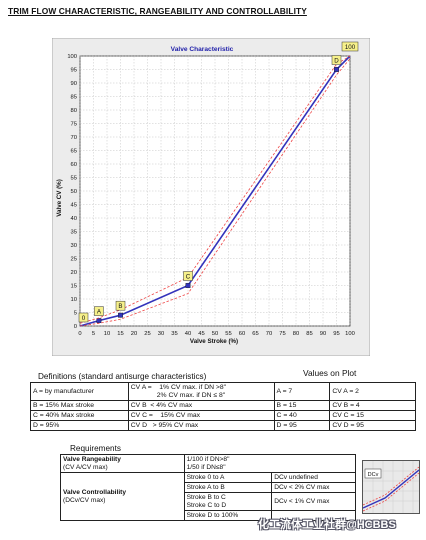 The image size is (426, 540). What do you see at coordinates (313, 487) in the screenshot?
I see `dcv-cell: DCv < 2% CV max` at bounding box center [313, 487].